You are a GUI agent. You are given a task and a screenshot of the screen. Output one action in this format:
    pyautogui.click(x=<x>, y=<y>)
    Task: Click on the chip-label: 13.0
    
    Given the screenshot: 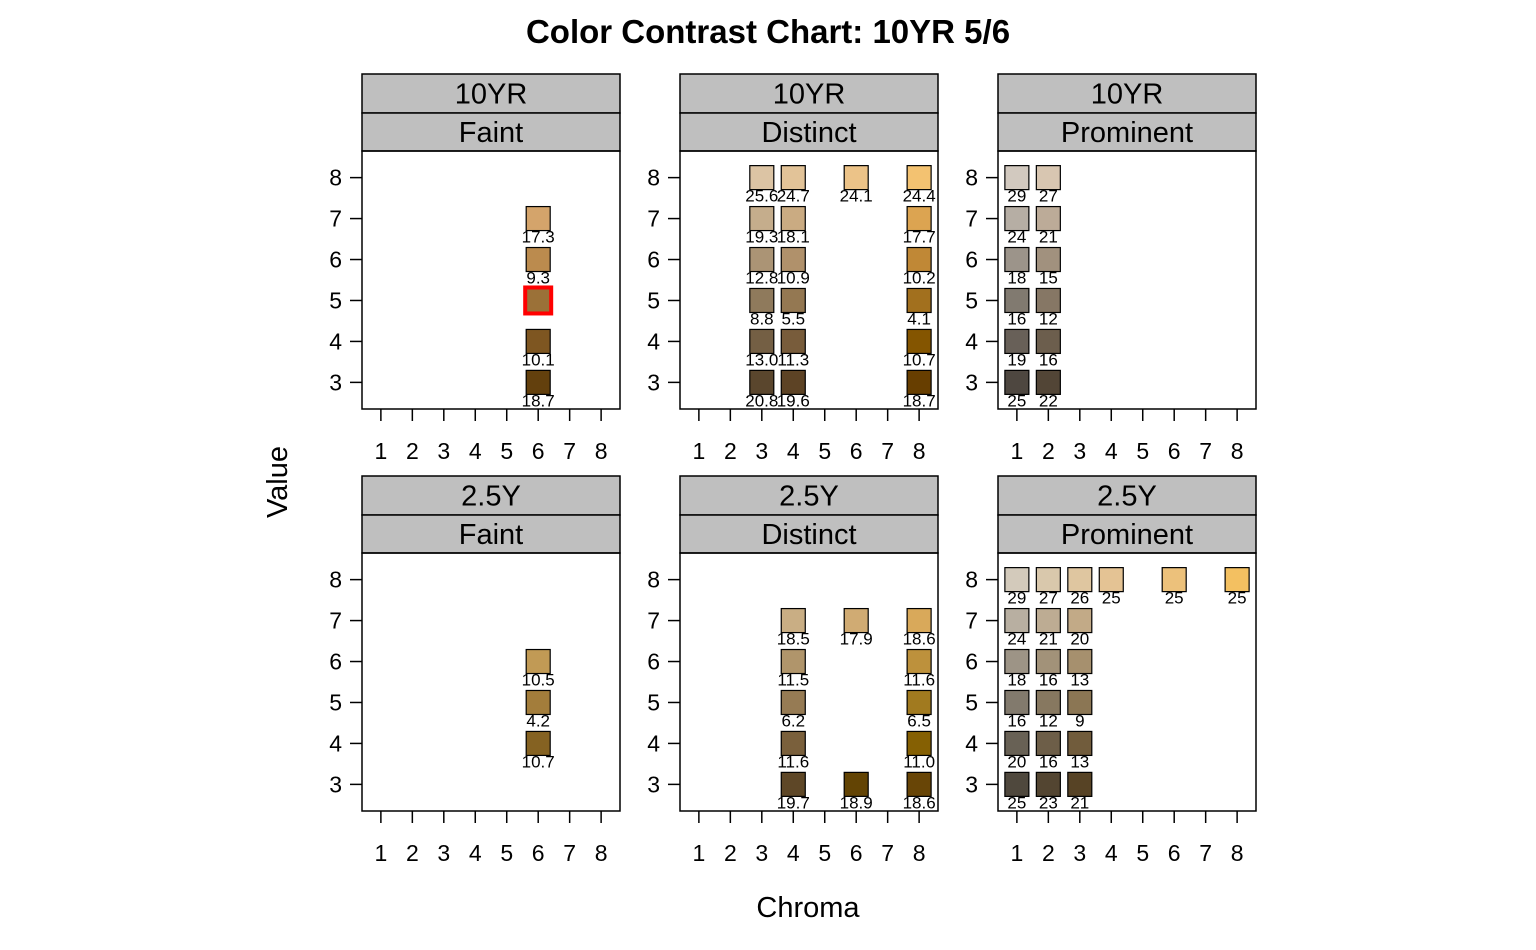 What is the action you would take?
    pyautogui.click(x=761, y=359)
    